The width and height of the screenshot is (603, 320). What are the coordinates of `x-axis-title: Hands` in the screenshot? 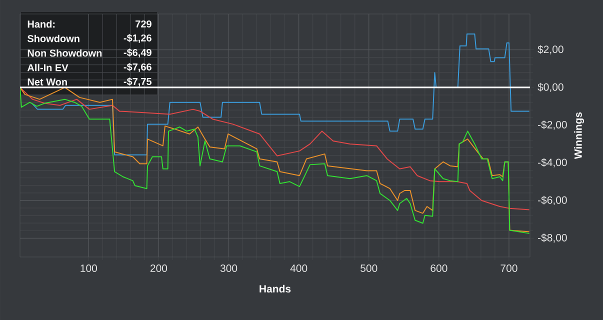 It's located at (275, 288).